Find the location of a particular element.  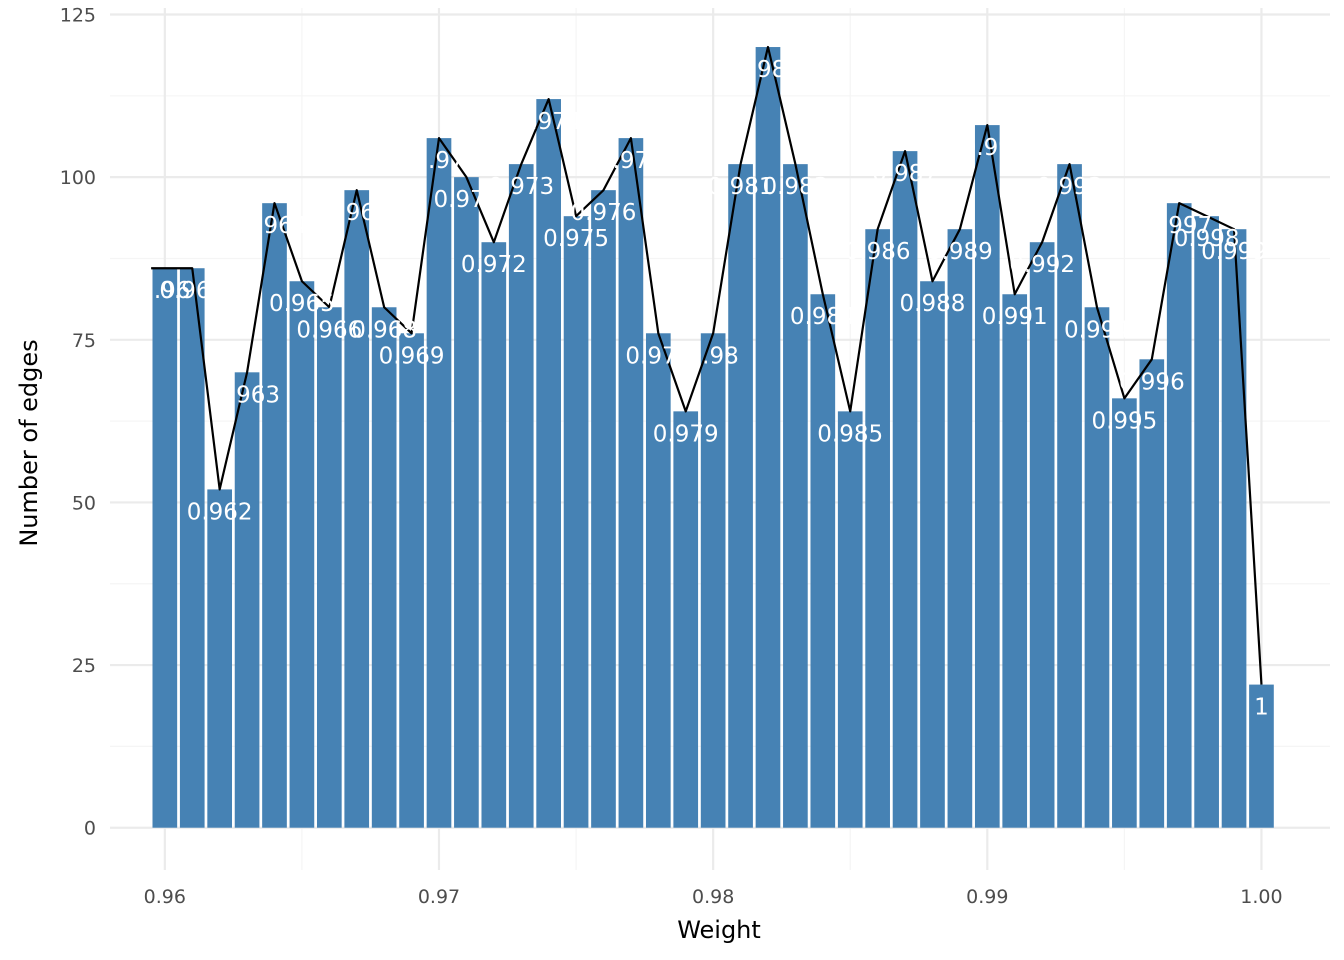

bar-label: 0.982 is located at coordinates (768, 70).